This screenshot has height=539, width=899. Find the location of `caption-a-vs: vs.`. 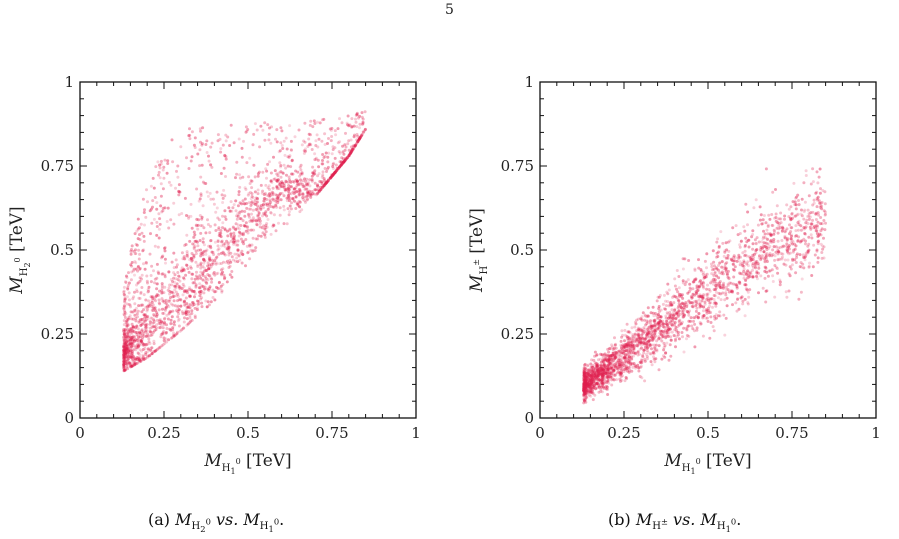

caption-a-vs: vs. is located at coordinates (227, 519).